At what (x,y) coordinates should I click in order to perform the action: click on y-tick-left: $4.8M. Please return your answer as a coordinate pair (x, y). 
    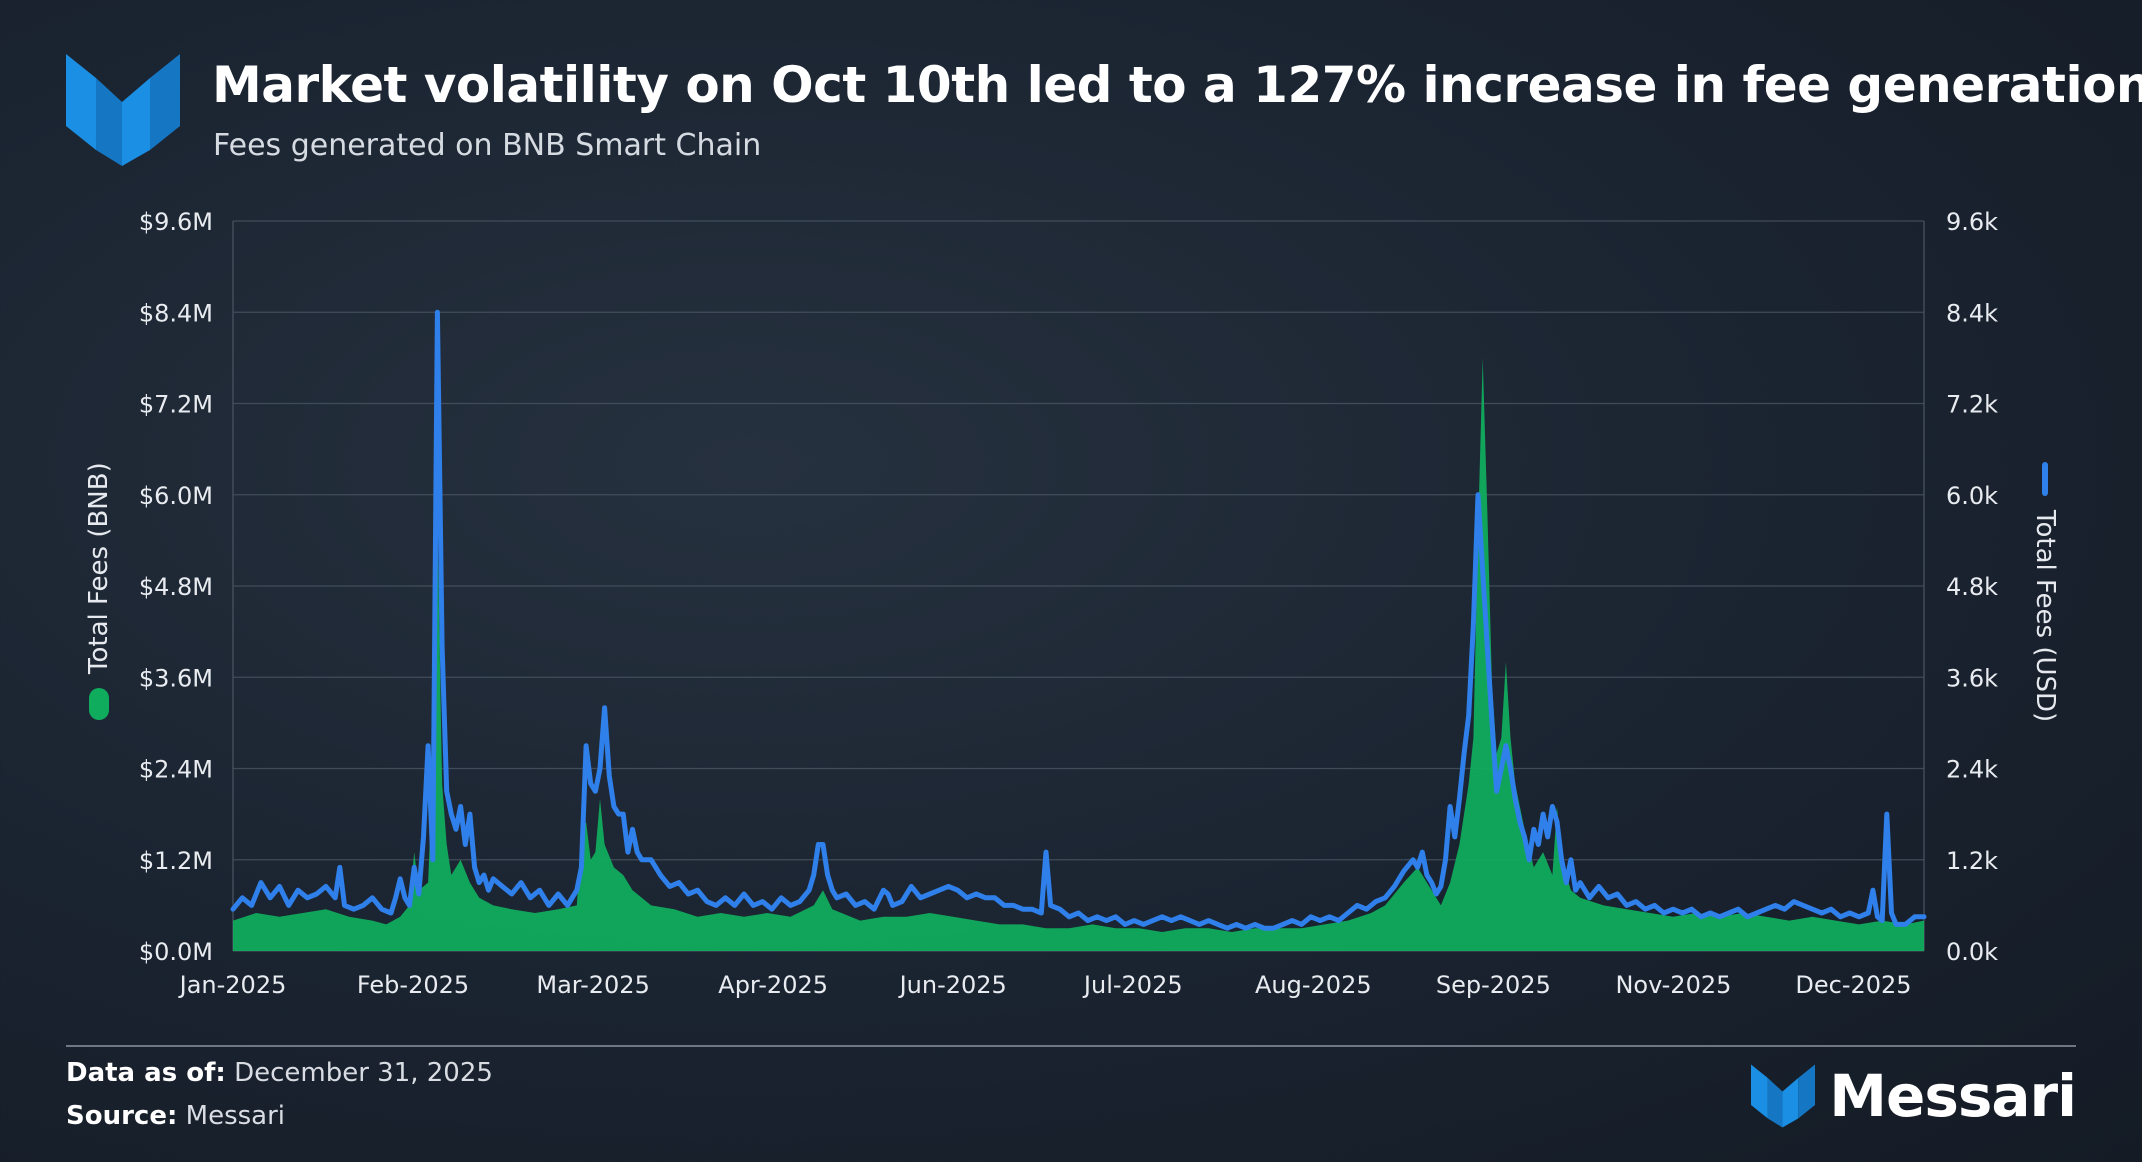
    Looking at the image, I should click on (176, 587).